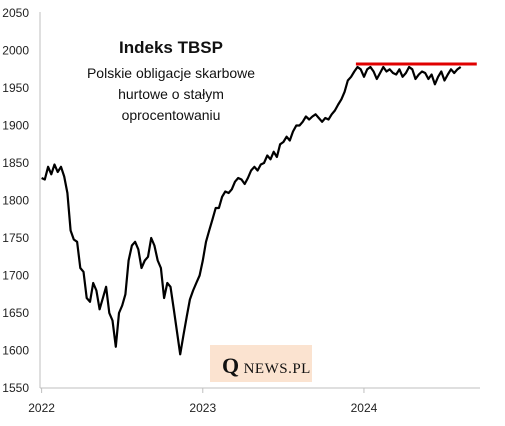  What do you see at coordinates (171, 94) in the screenshot?
I see `chart-subtitle-line-2: hurtowe o stałym` at bounding box center [171, 94].